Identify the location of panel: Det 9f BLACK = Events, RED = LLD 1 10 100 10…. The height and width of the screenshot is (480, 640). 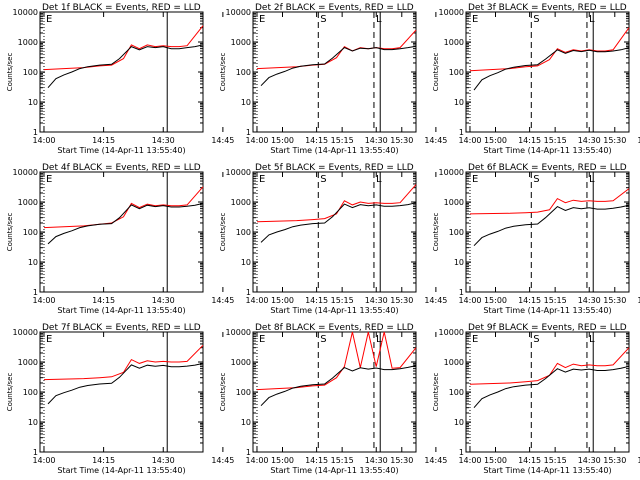
(536, 399).